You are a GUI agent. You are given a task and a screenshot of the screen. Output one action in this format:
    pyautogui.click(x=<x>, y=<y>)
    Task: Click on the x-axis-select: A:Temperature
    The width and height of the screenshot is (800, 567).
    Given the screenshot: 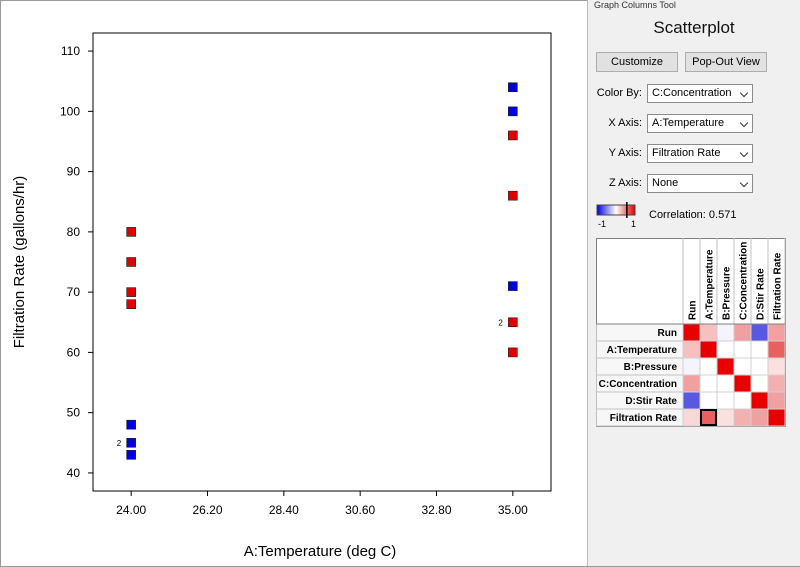 What is the action you would take?
    pyautogui.click(x=700, y=123)
    